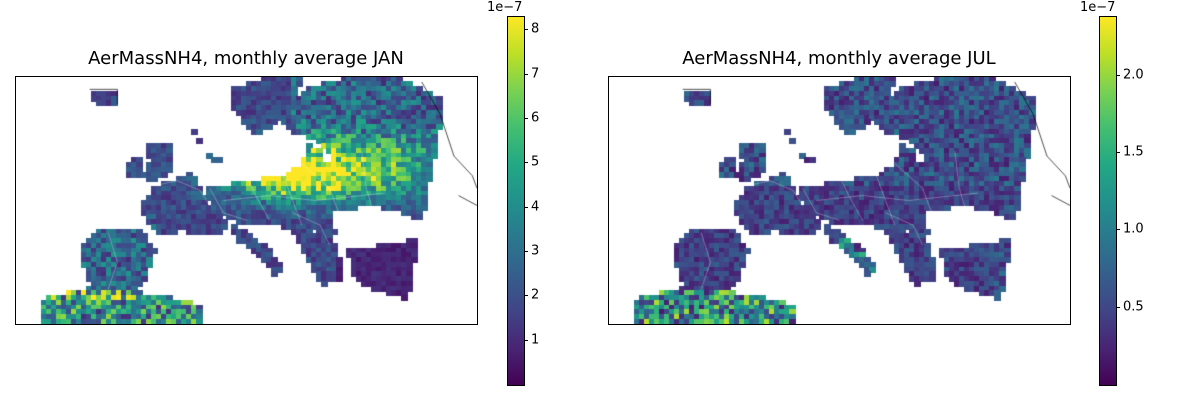  What do you see at coordinates (1133, 229) in the screenshot?
I see `colorbar-tick-label: 1.0` at bounding box center [1133, 229].